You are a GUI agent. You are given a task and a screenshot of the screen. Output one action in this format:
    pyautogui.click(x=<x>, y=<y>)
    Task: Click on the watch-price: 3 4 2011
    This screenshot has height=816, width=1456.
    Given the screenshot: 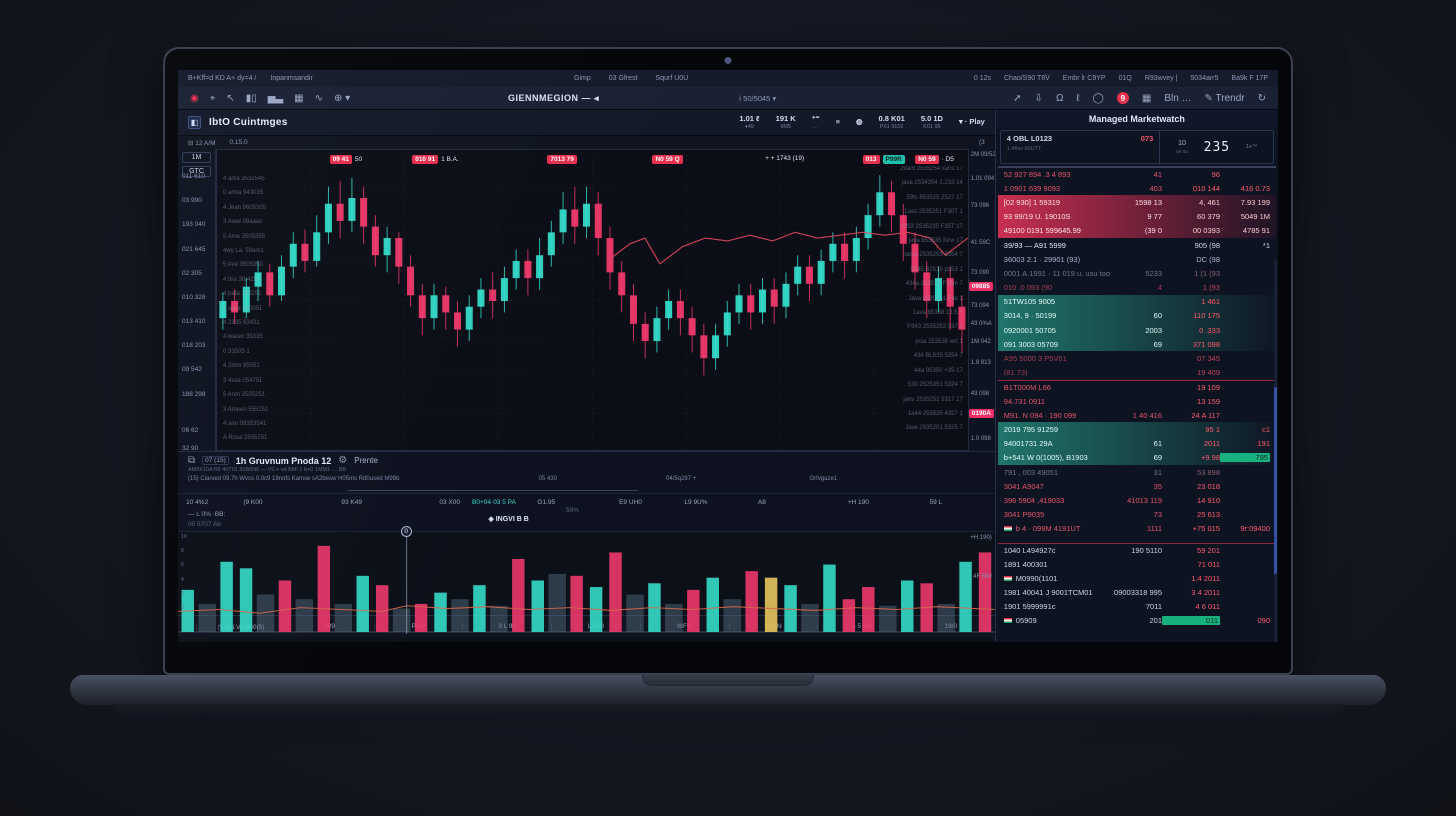 What is the action you would take?
    pyautogui.click(x=1205, y=593)
    